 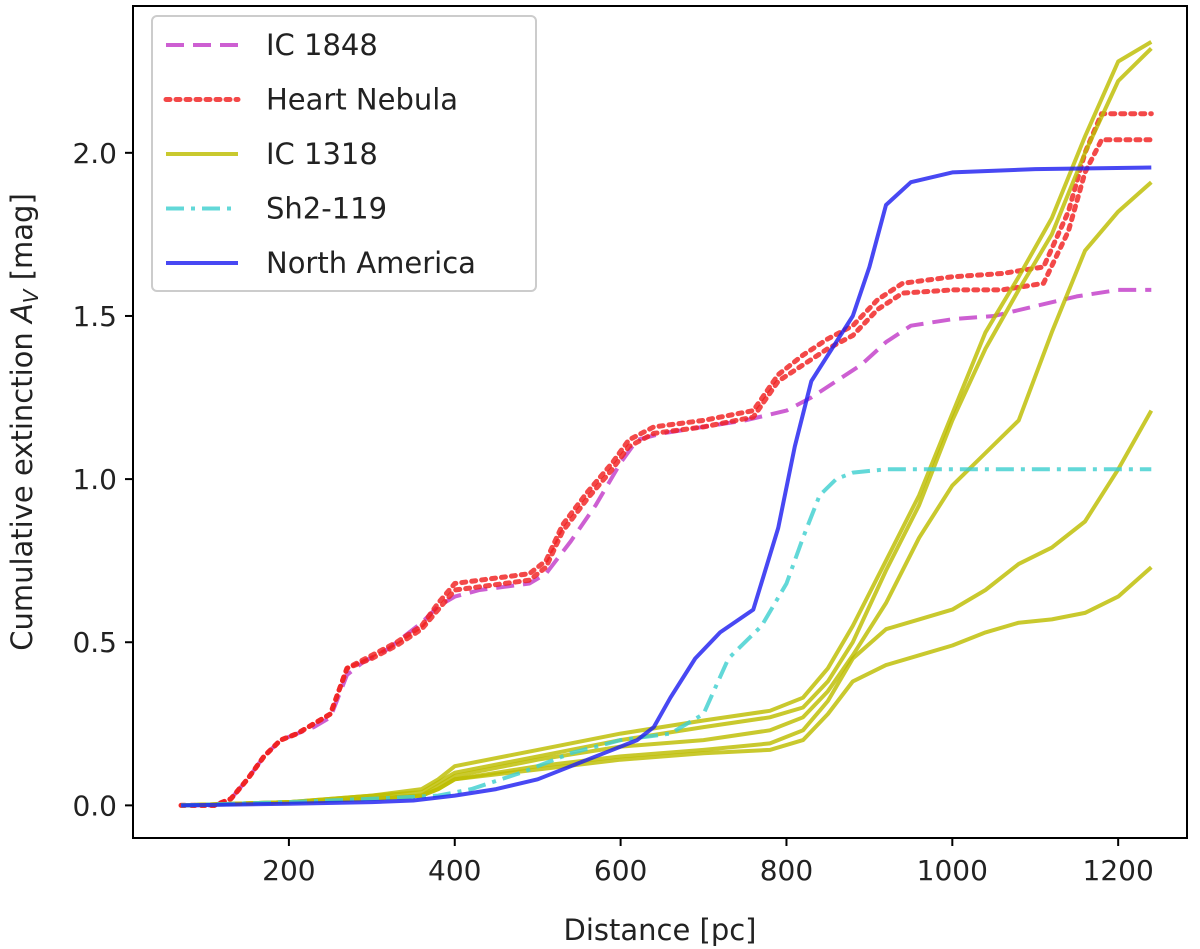 I want to click on x-tick-label: 800, so click(x=786, y=870).